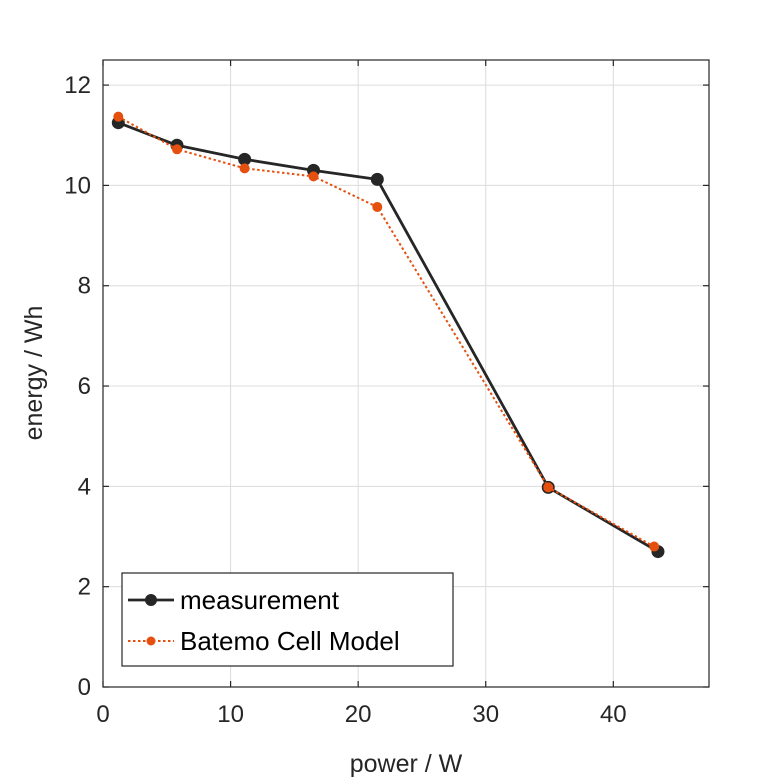 The image size is (781, 781). Describe the element at coordinates (84, 486) in the screenshot. I see `y-tick-label: 4` at that location.